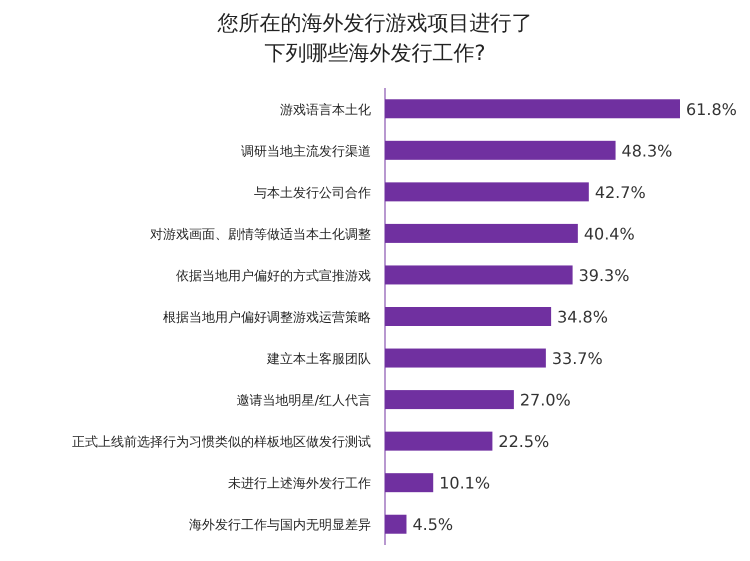 The width and height of the screenshot is (750, 561). I want to click on chart-title: 您所在的海外发行游戏项目进行了下列哪些海外发行工作?, so click(374, 38).